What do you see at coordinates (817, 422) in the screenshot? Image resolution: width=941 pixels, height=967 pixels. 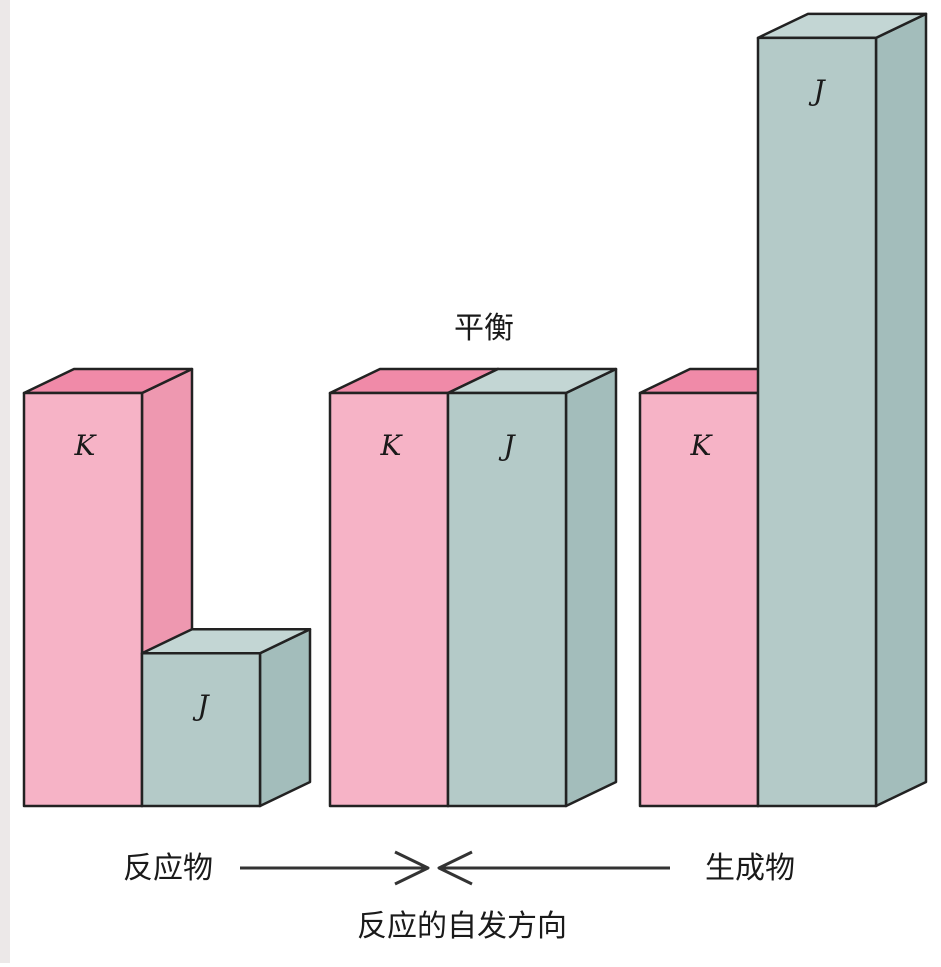 I see `group-3-bar-j-front-face` at bounding box center [817, 422].